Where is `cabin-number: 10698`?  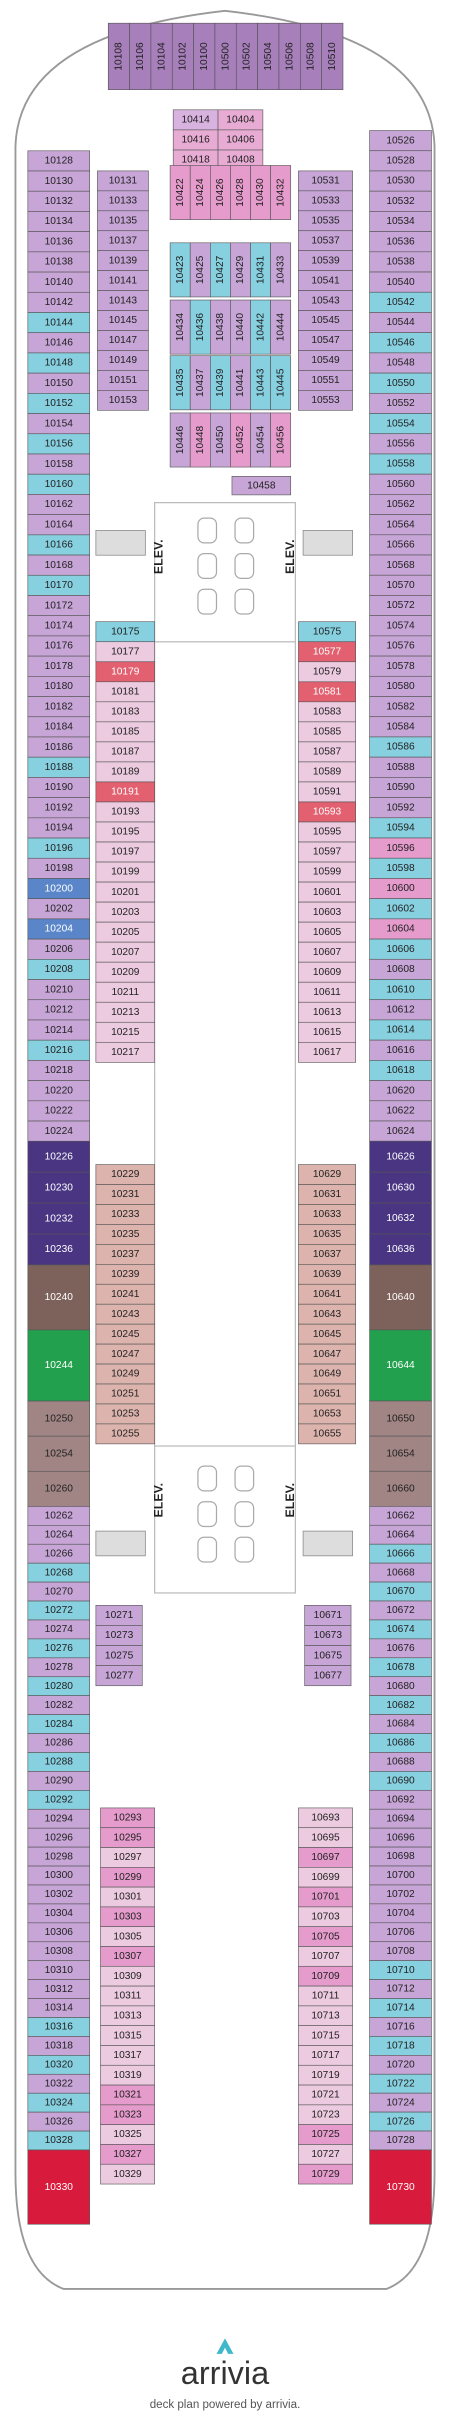
cabin-number: 10698 is located at coordinates (400, 1856).